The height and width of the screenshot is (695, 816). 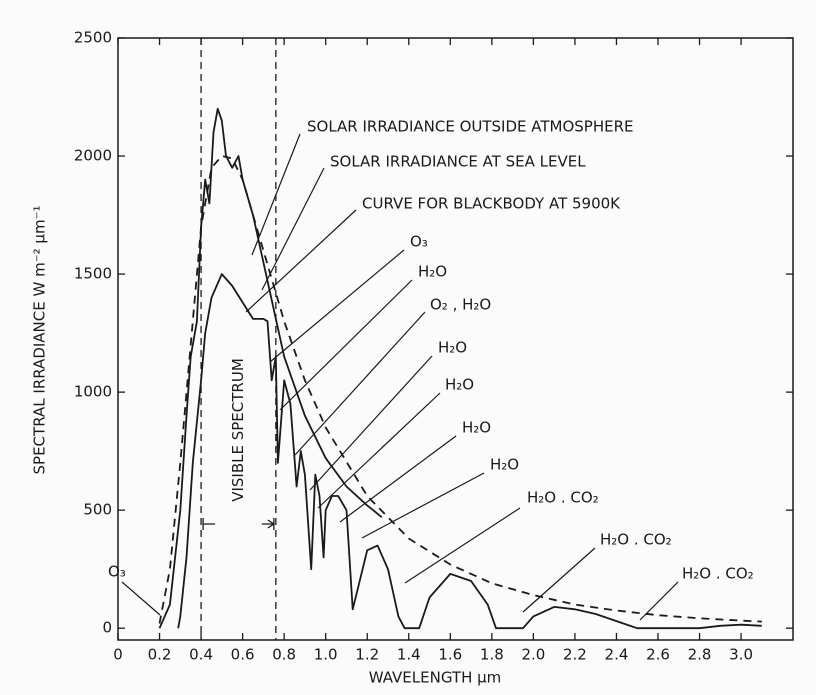 I want to click on x-tick-label: 2.4, so click(x=617, y=655).